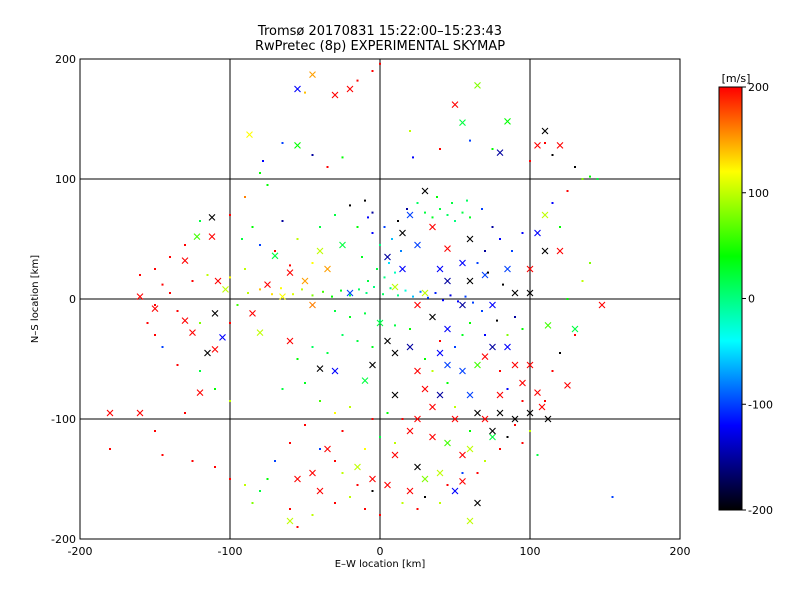  What do you see at coordinates (730, 298) in the screenshot?
I see `colorbar-gradient` at bounding box center [730, 298].